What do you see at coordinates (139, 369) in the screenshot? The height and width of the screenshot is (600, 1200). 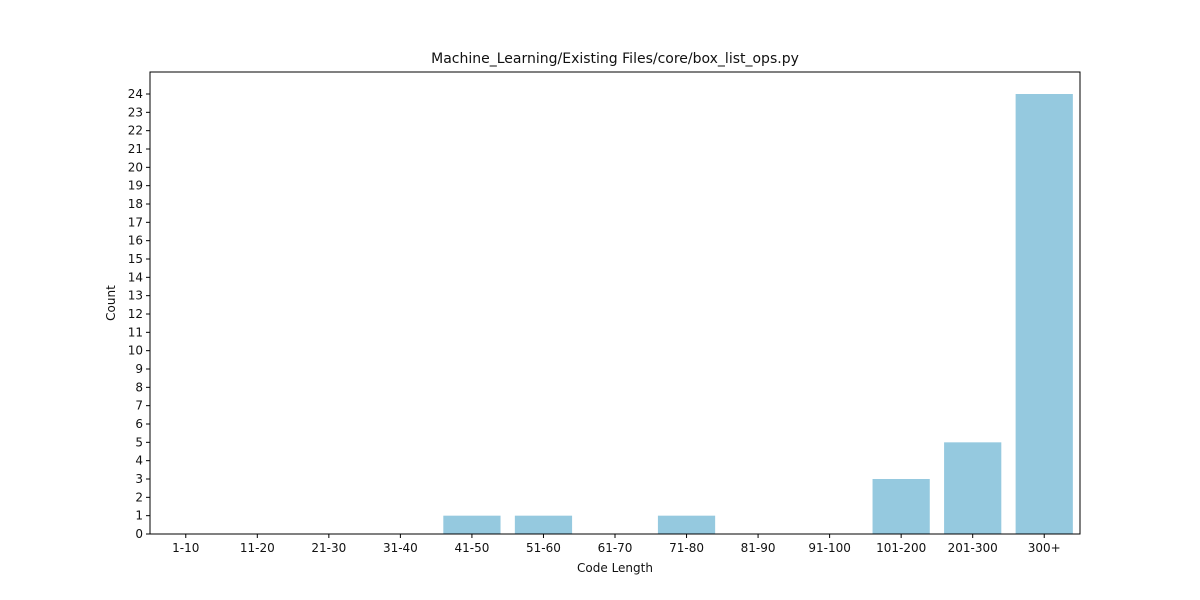 I see `y-tick-label: 9` at bounding box center [139, 369].